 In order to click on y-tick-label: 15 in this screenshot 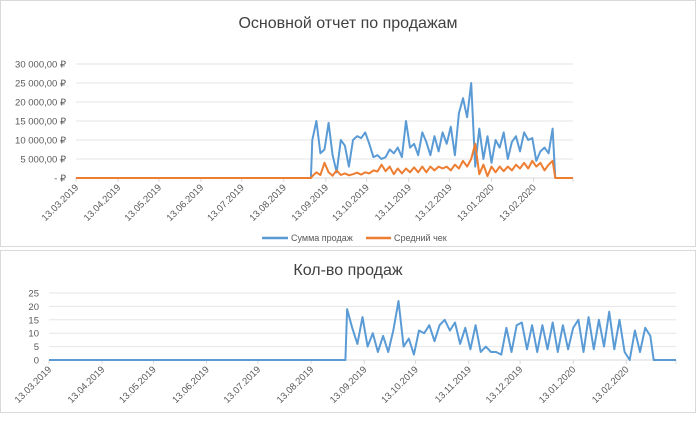, I will do `click(33, 320)`.